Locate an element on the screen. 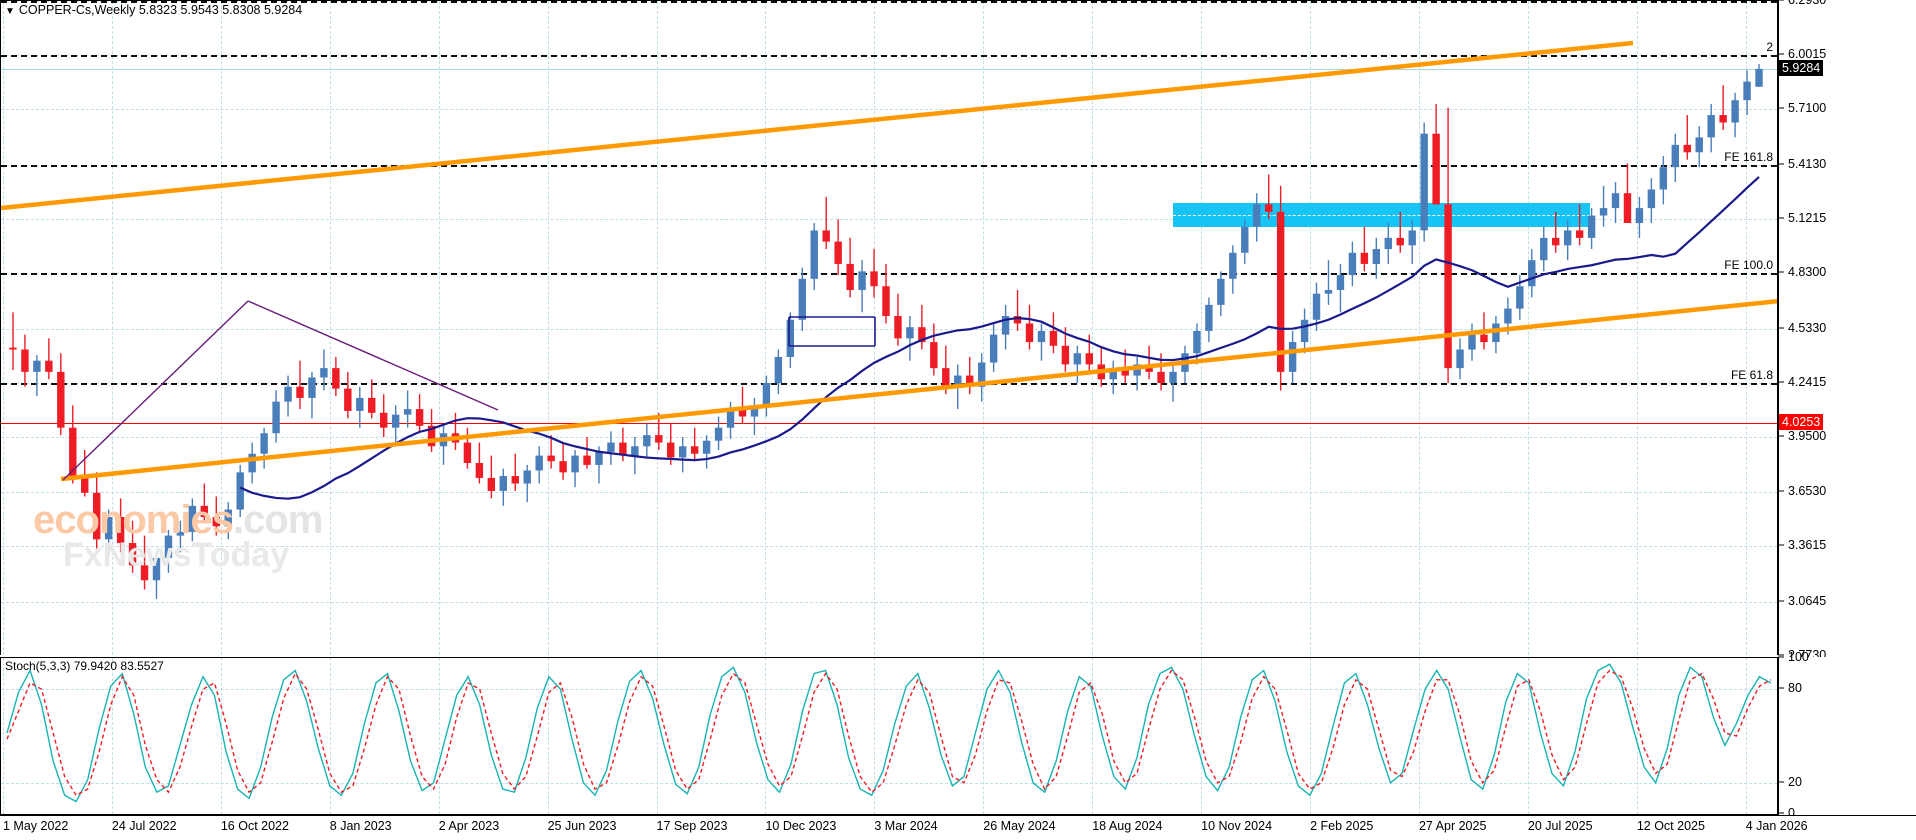 The width and height of the screenshot is (1916, 840). stochastic-axis-line is located at coordinates (1778, 736).